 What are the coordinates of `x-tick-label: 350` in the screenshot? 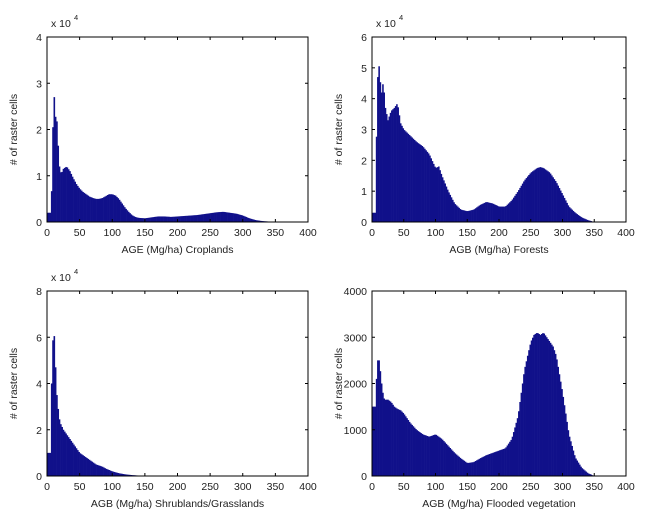 It's located at (594, 233).